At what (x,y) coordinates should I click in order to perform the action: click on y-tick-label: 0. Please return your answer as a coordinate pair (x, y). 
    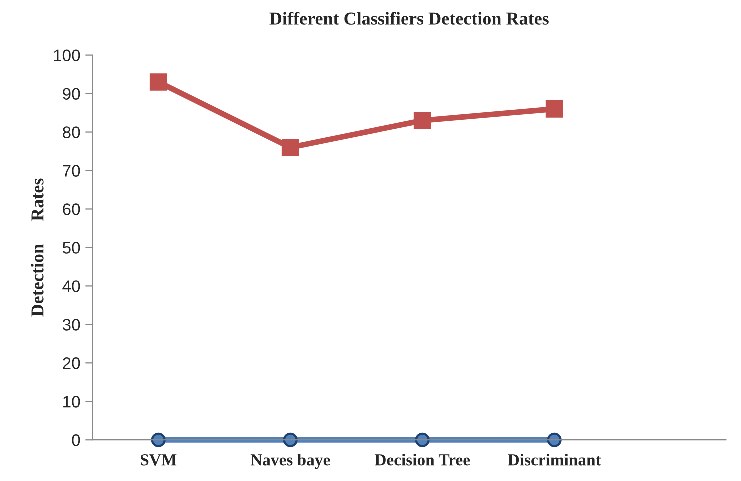
    Looking at the image, I should click on (76, 440).